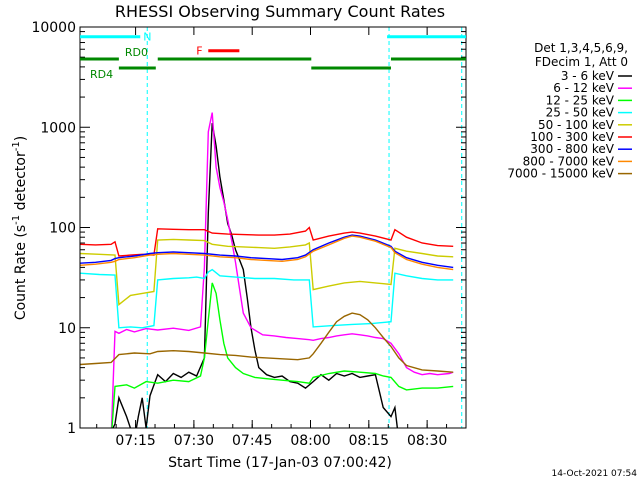 The width and height of the screenshot is (640, 480). I want to click on y-axis-label-end: ), so click(21, 138).